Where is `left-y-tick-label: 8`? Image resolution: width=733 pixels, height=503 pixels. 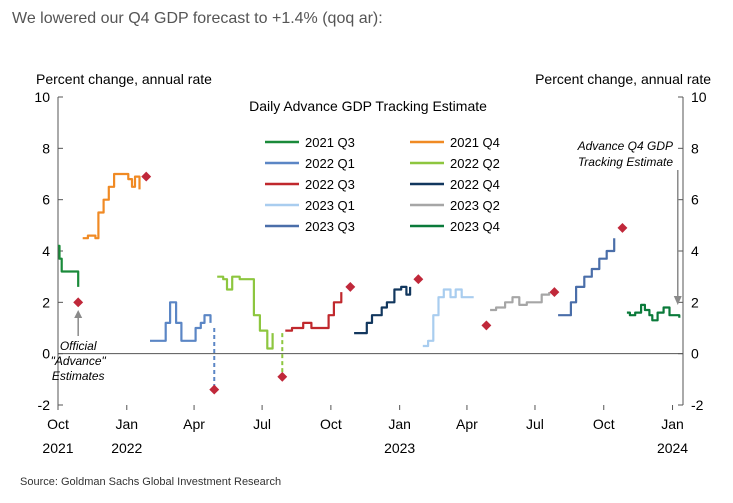 left-y-tick-label: 8 is located at coordinates (46, 148).